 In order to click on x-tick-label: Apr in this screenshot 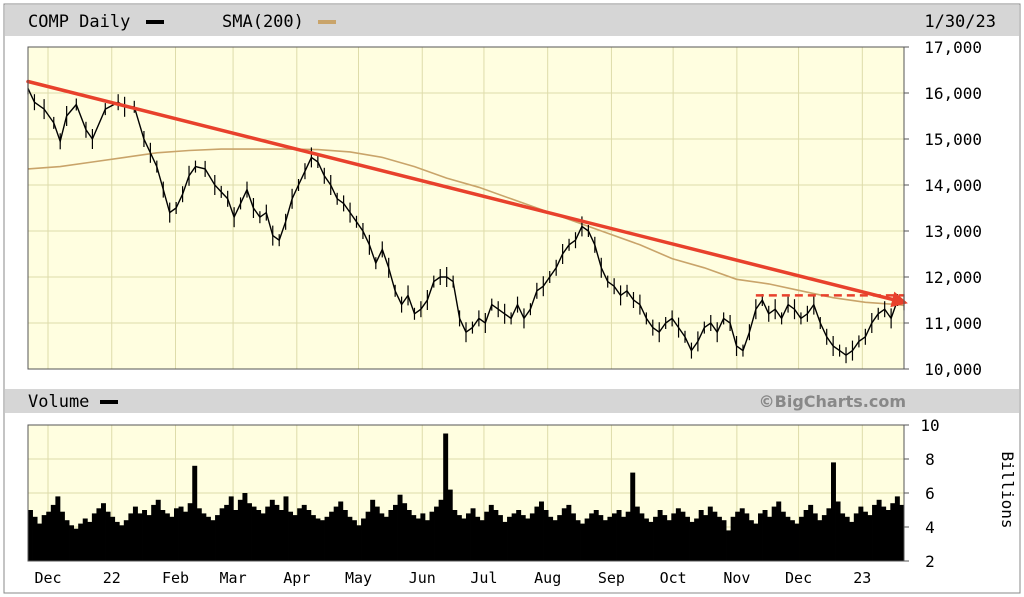, I will do `click(296, 578)`.